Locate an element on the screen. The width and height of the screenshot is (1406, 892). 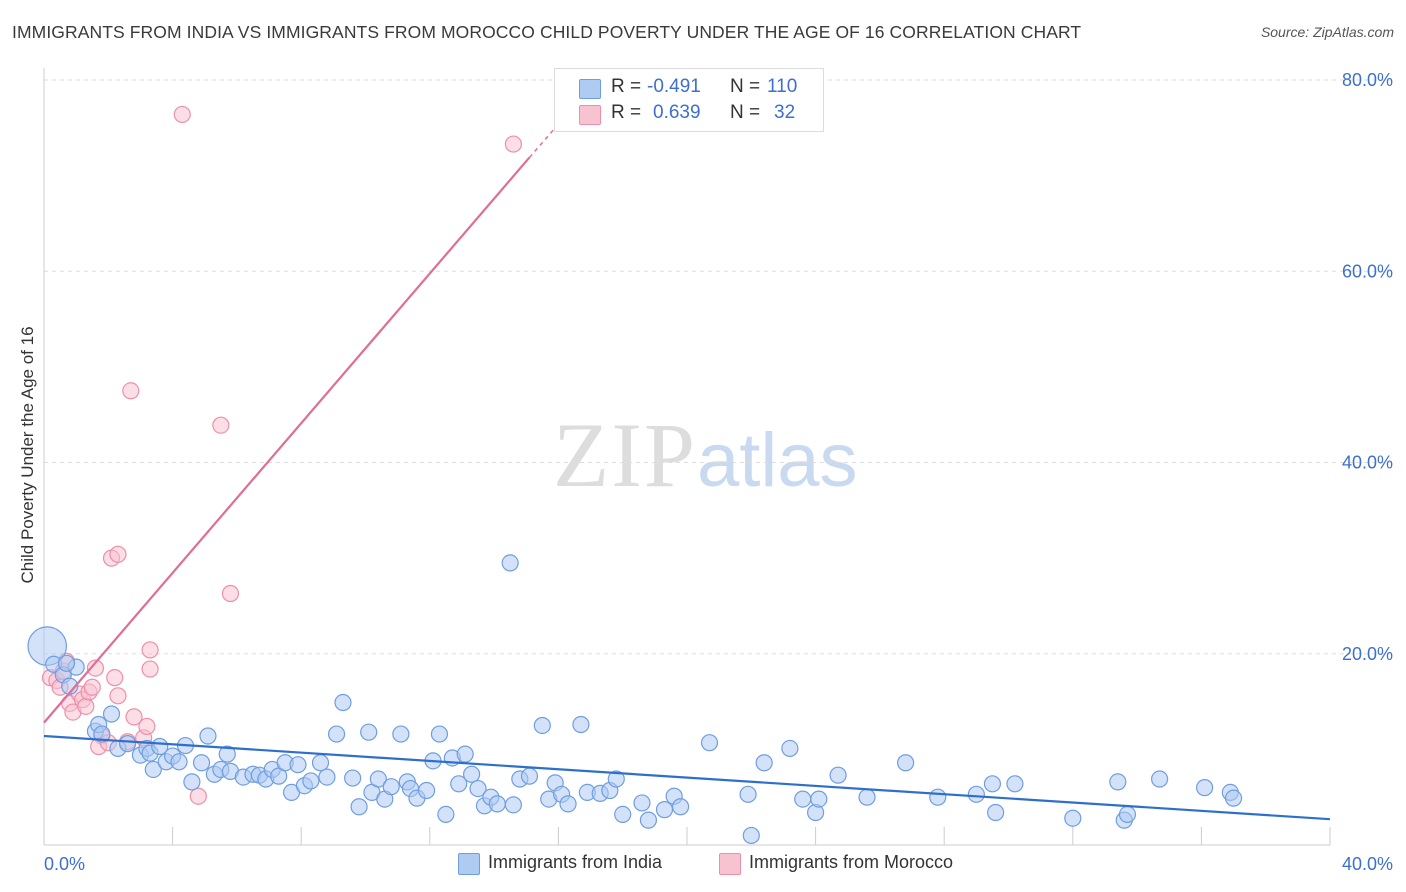
stats-legend: R = -0.491 N = 110 R = 0.639 N = 32 is located at coordinates (689, 100).